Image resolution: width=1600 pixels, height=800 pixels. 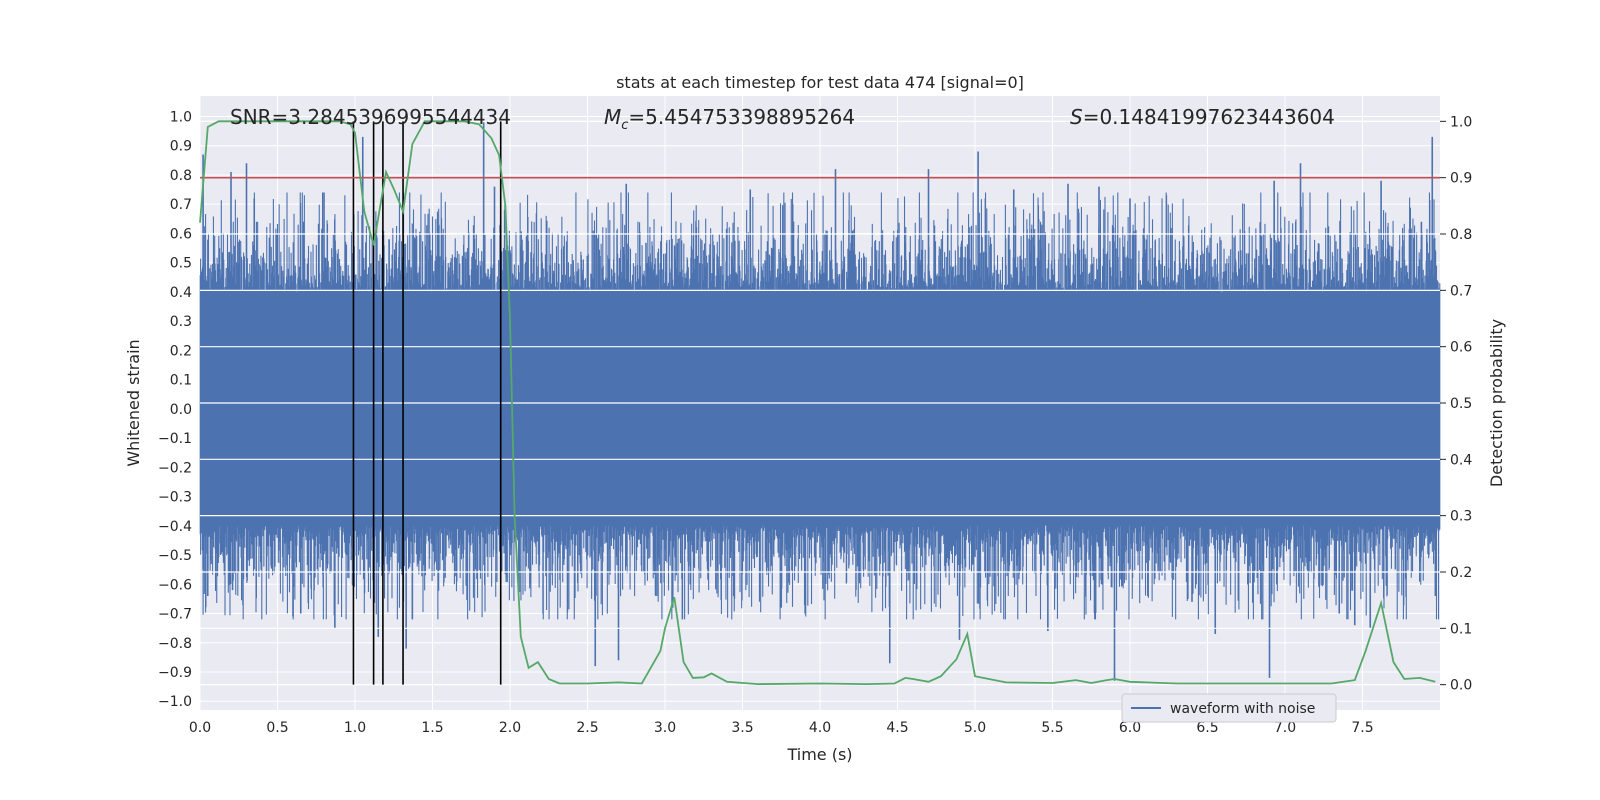 I want to click on chirp-mass-subscript: c, so click(x=624, y=125).